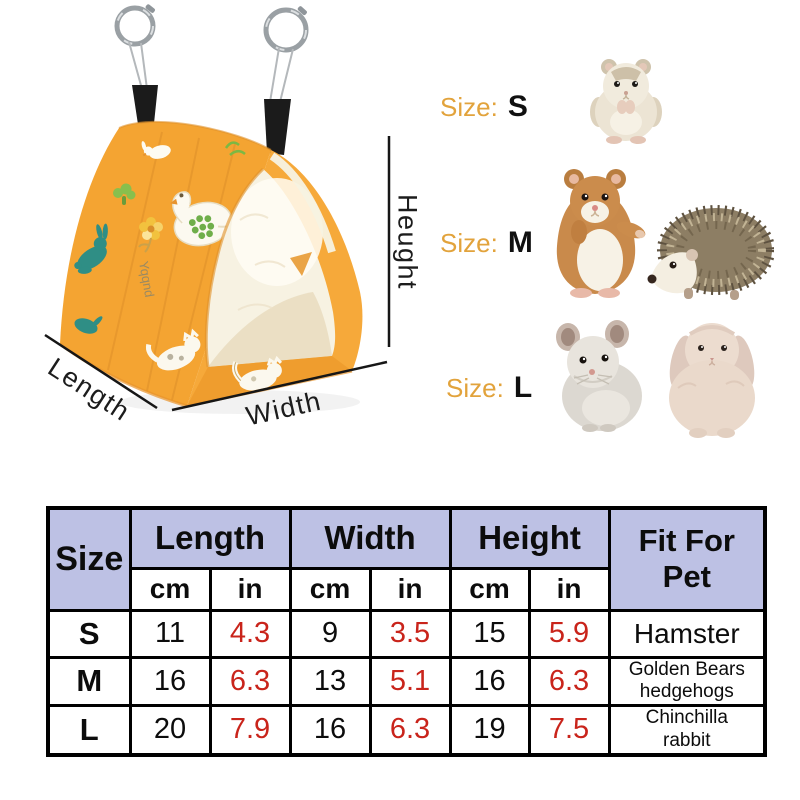 Image resolution: width=800 pixels, height=800 pixels. I want to click on size-l-label: Size: L, so click(489, 388).